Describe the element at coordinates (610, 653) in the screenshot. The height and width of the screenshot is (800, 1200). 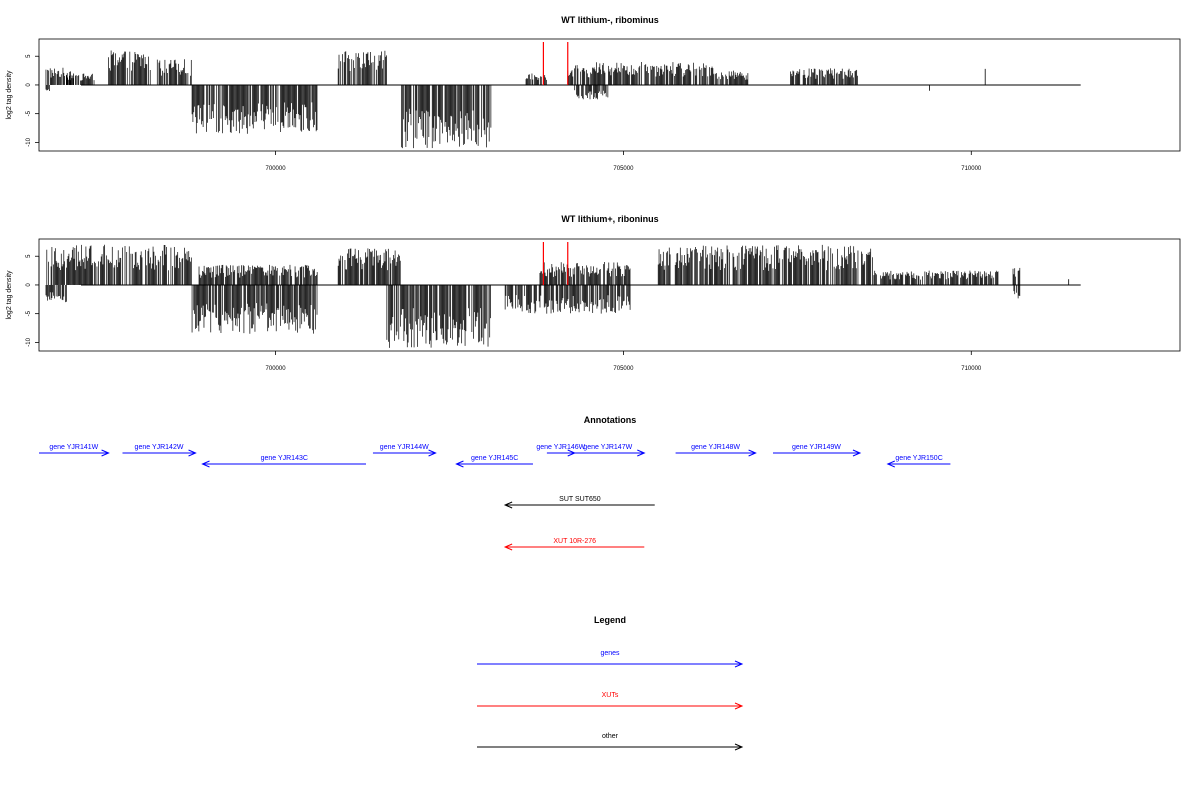
I see `legend-label: genes` at that location.